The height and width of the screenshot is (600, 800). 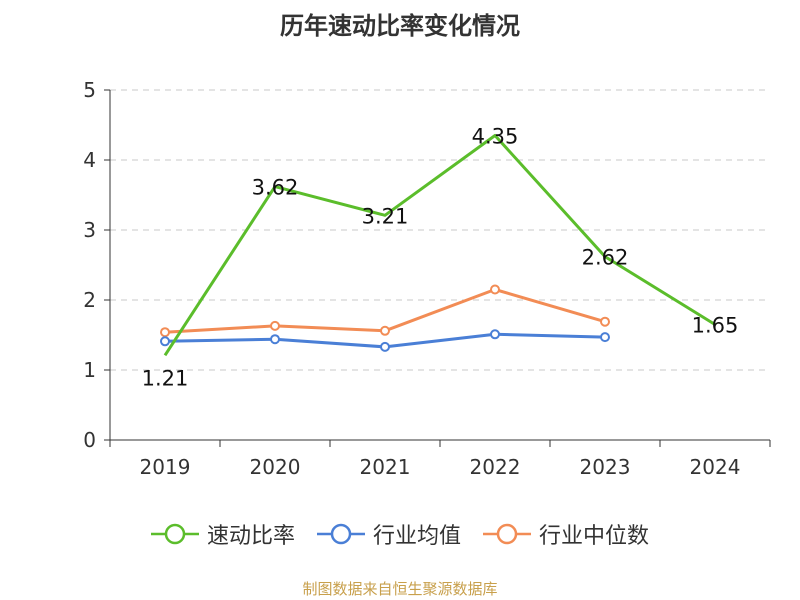 I want to click on data-label: 4.35, so click(x=495, y=137).